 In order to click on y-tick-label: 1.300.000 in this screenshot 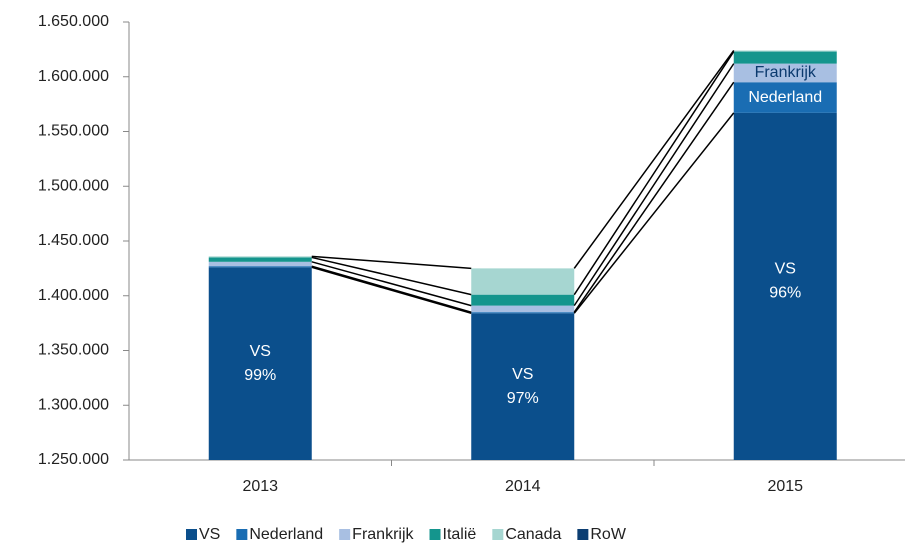, I will do `click(73, 404)`.